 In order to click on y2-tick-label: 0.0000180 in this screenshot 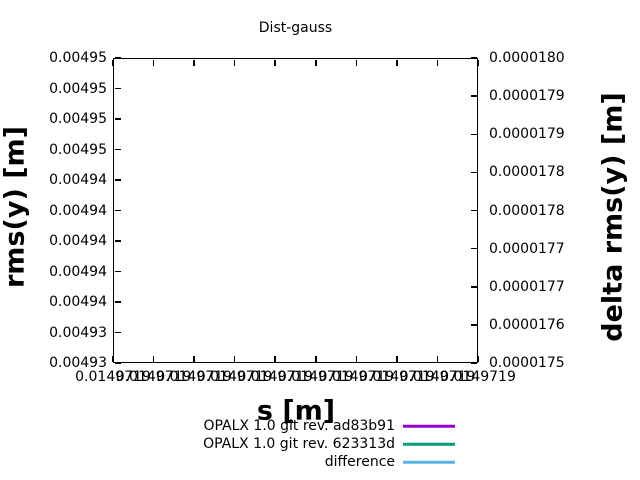, I will do `click(527, 58)`.